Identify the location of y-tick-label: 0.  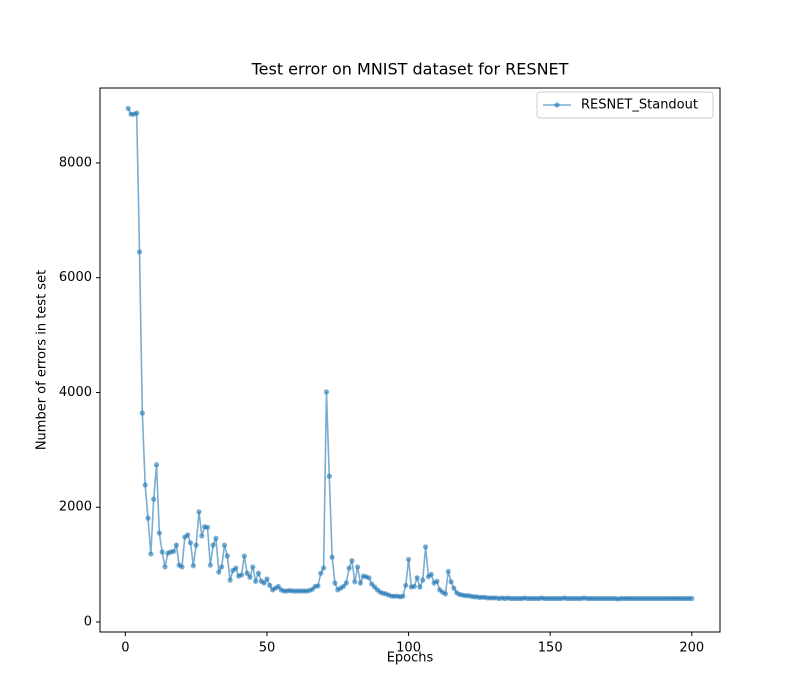
(88, 622).